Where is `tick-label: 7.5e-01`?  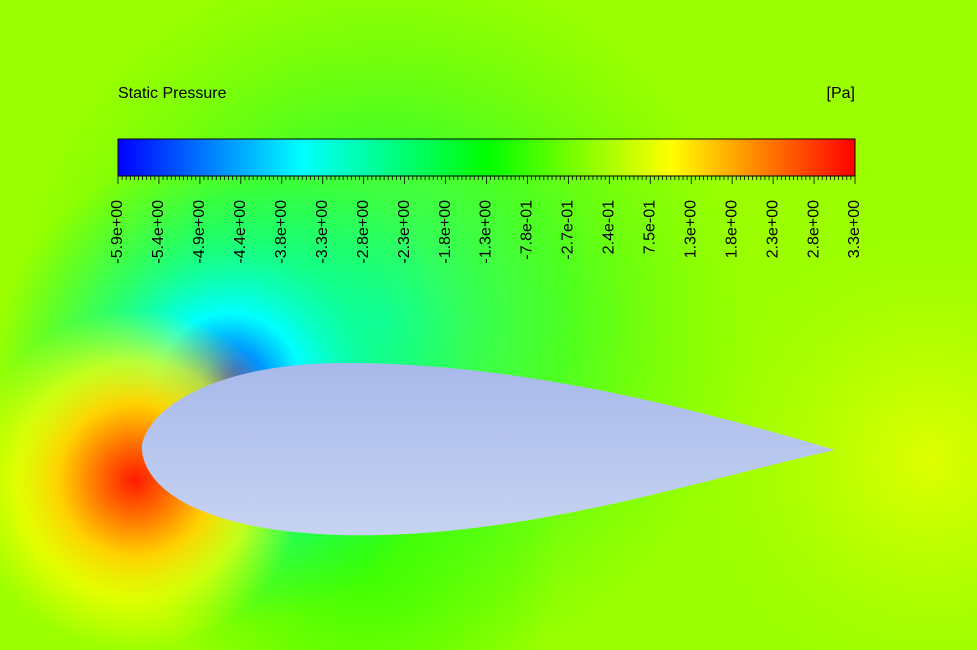 tick-label: 7.5e-01 is located at coordinates (649, 227).